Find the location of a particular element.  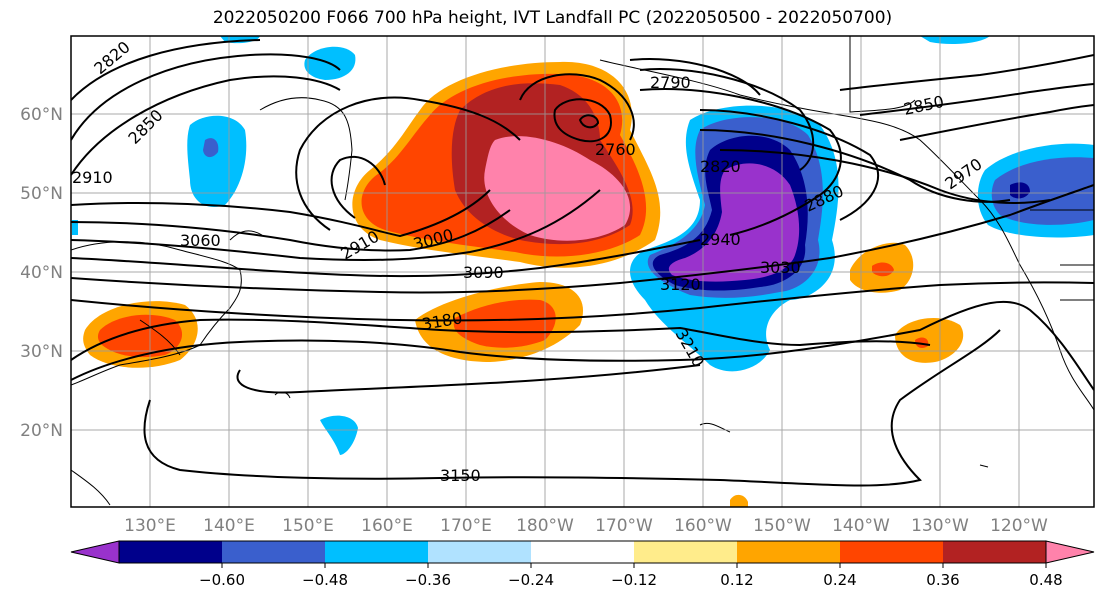

lat-label: 50°N is located at coordinates (41, 194).